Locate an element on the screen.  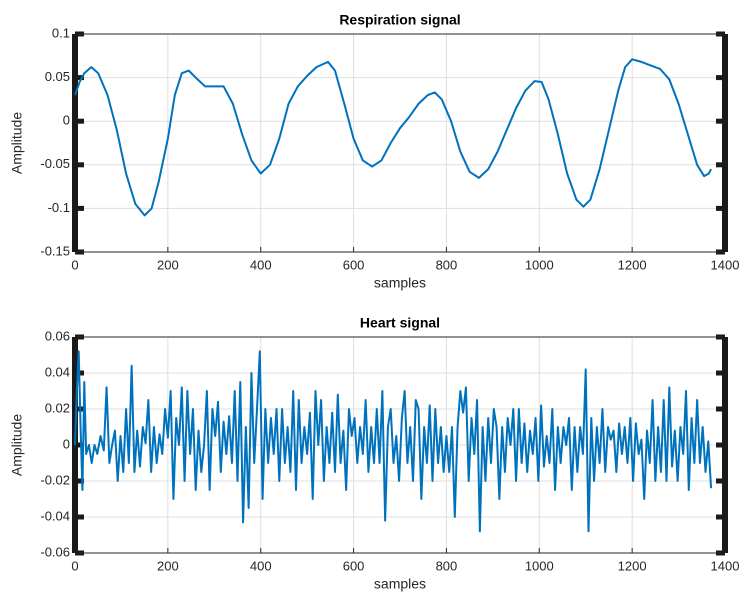
y-tick-label: -0.1 is located at coordinates (59, 207).